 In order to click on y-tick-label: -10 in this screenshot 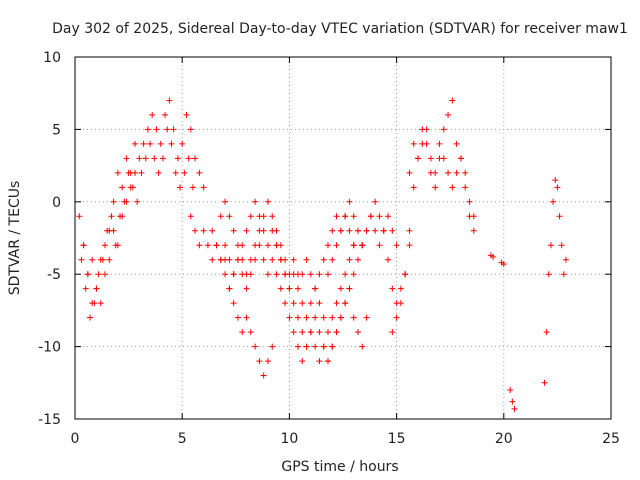, I will do `click(49, 348)`.